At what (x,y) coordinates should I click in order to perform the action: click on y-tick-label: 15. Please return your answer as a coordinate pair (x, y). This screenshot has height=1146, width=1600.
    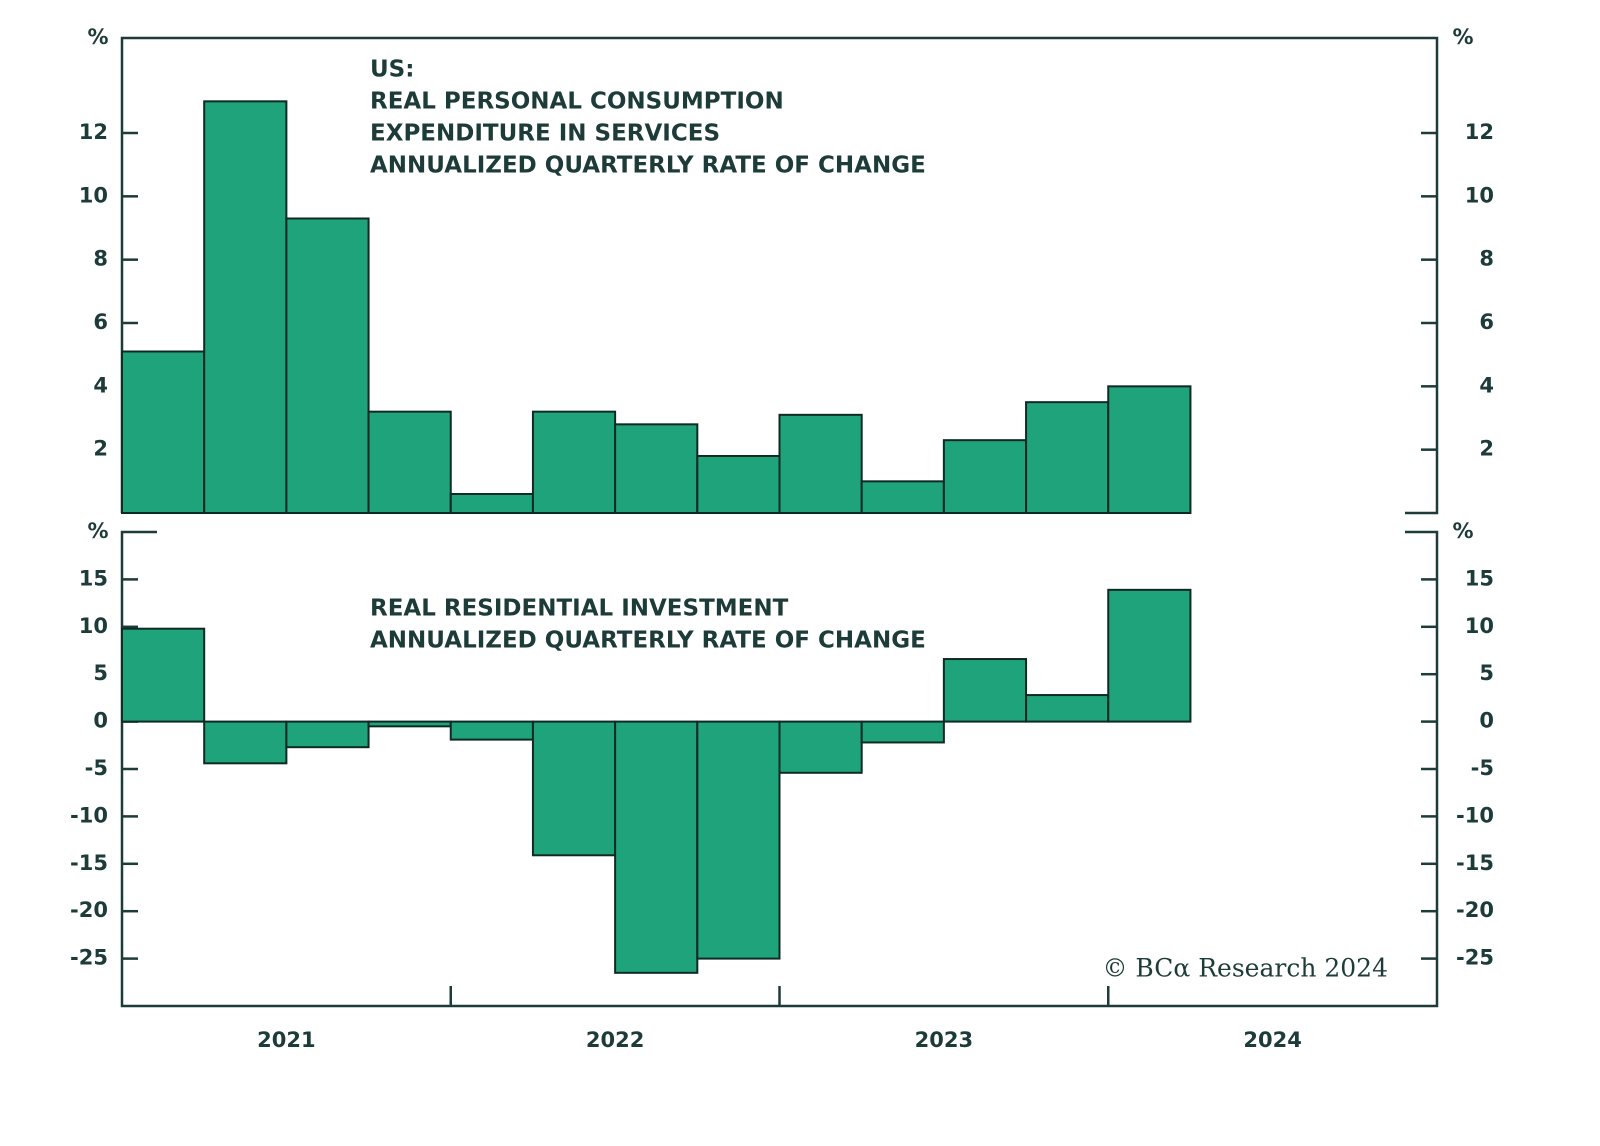
    Looking at the image, I should click on (93, 578).